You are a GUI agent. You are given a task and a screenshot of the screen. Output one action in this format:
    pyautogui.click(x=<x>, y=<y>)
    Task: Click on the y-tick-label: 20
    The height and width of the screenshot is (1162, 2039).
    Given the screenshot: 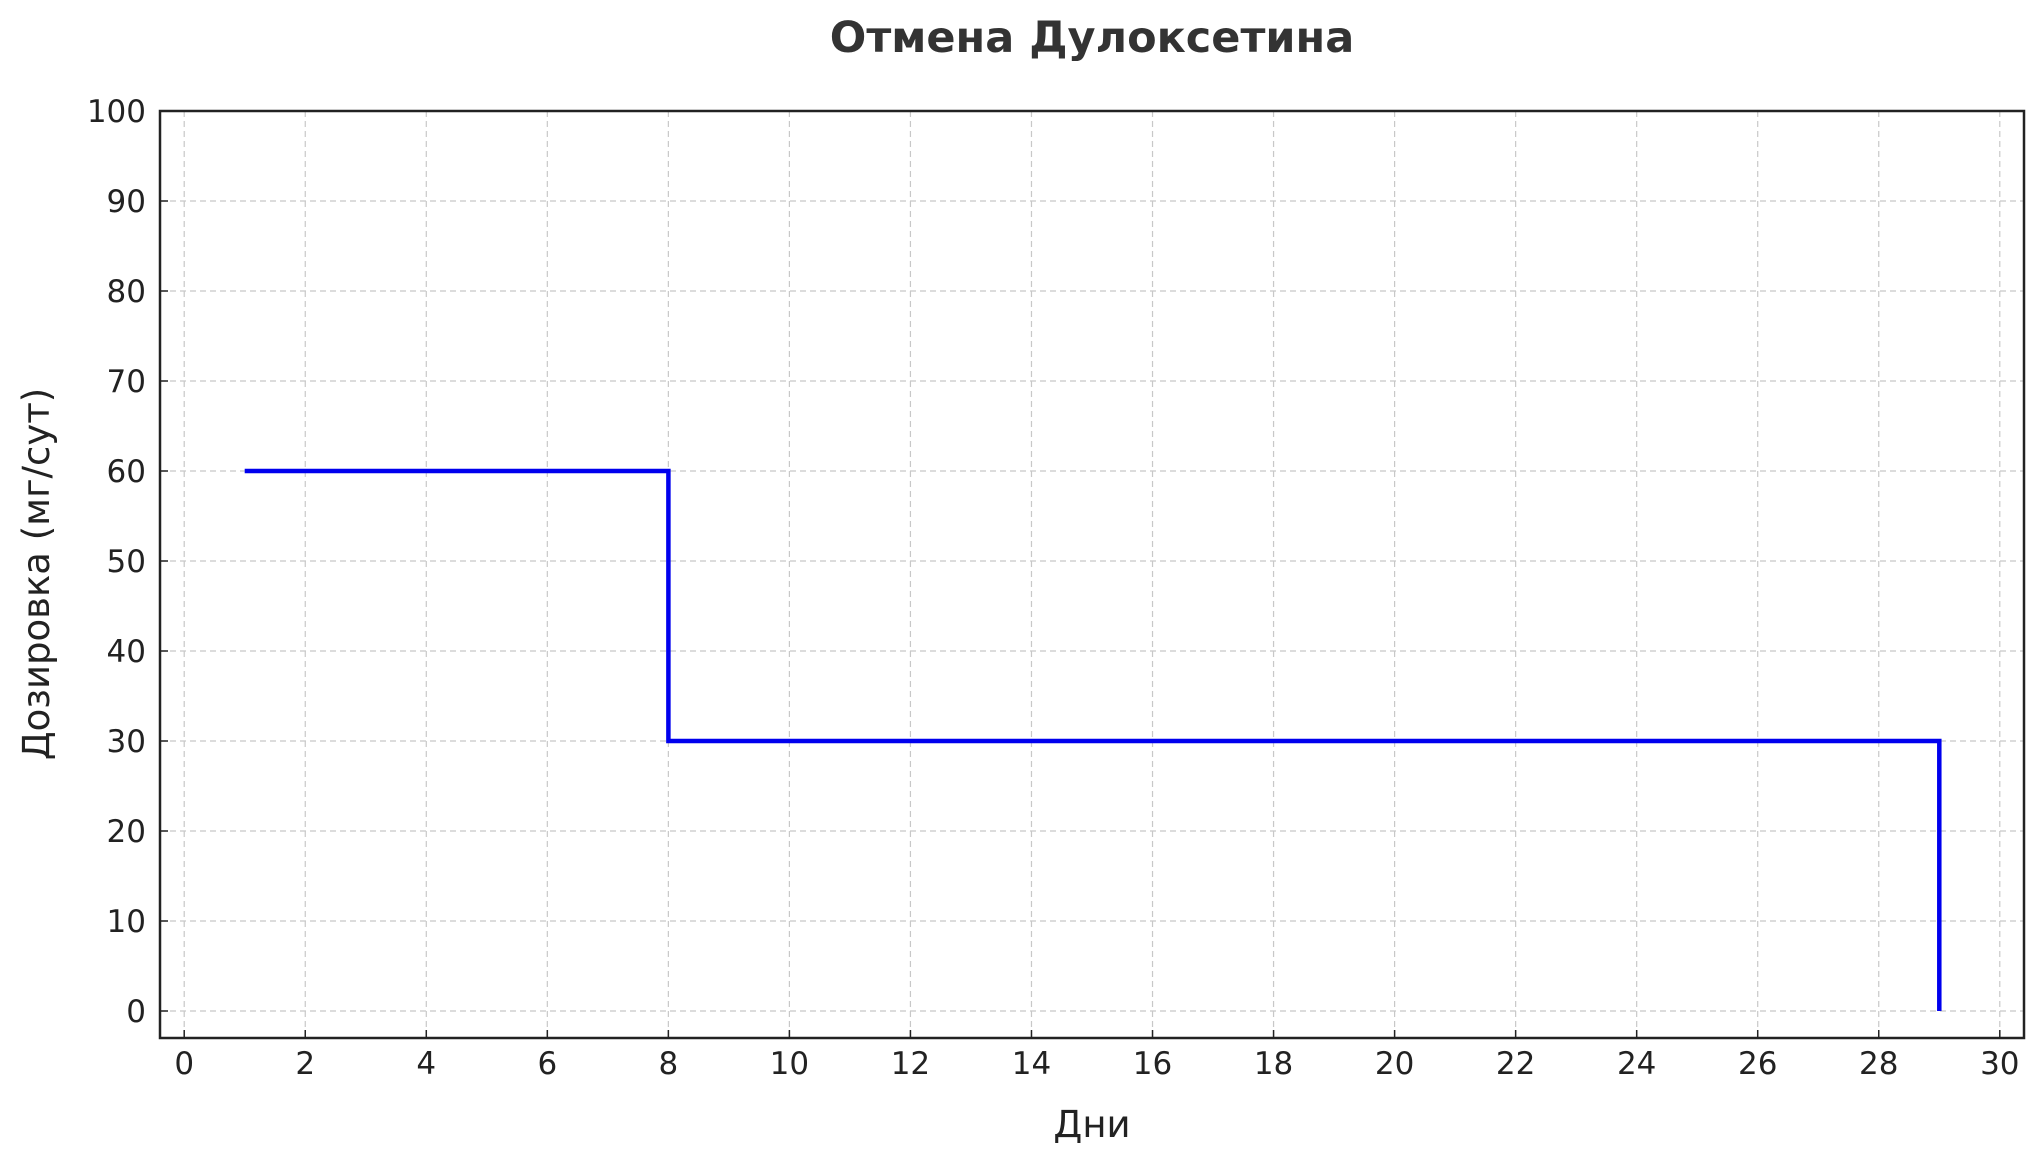 What is the action you would take?
    pyautogui.click(x=126, y=832)
    